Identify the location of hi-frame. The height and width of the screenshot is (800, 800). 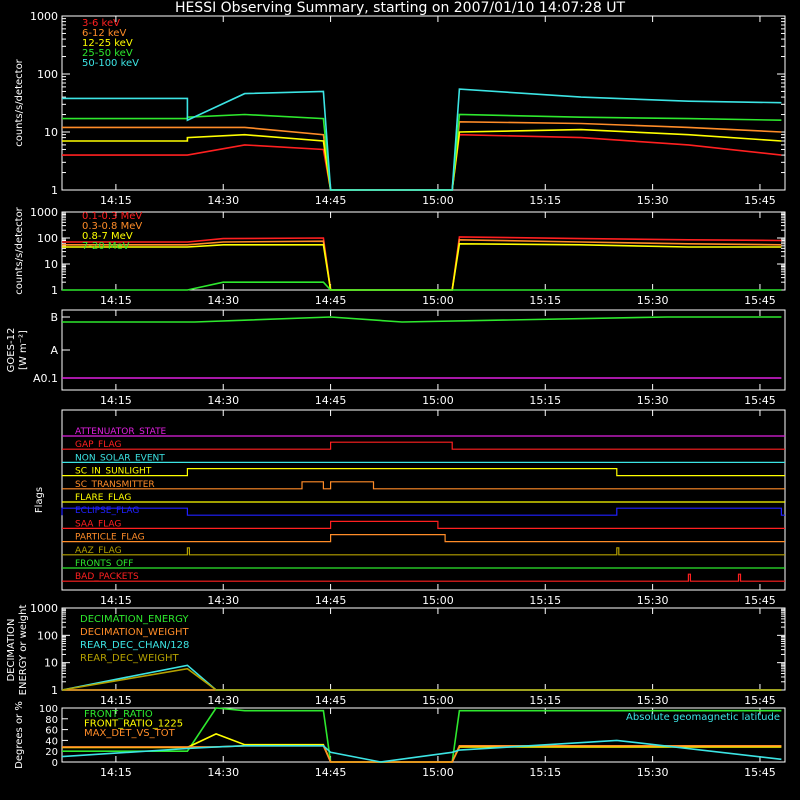
(423, 251).